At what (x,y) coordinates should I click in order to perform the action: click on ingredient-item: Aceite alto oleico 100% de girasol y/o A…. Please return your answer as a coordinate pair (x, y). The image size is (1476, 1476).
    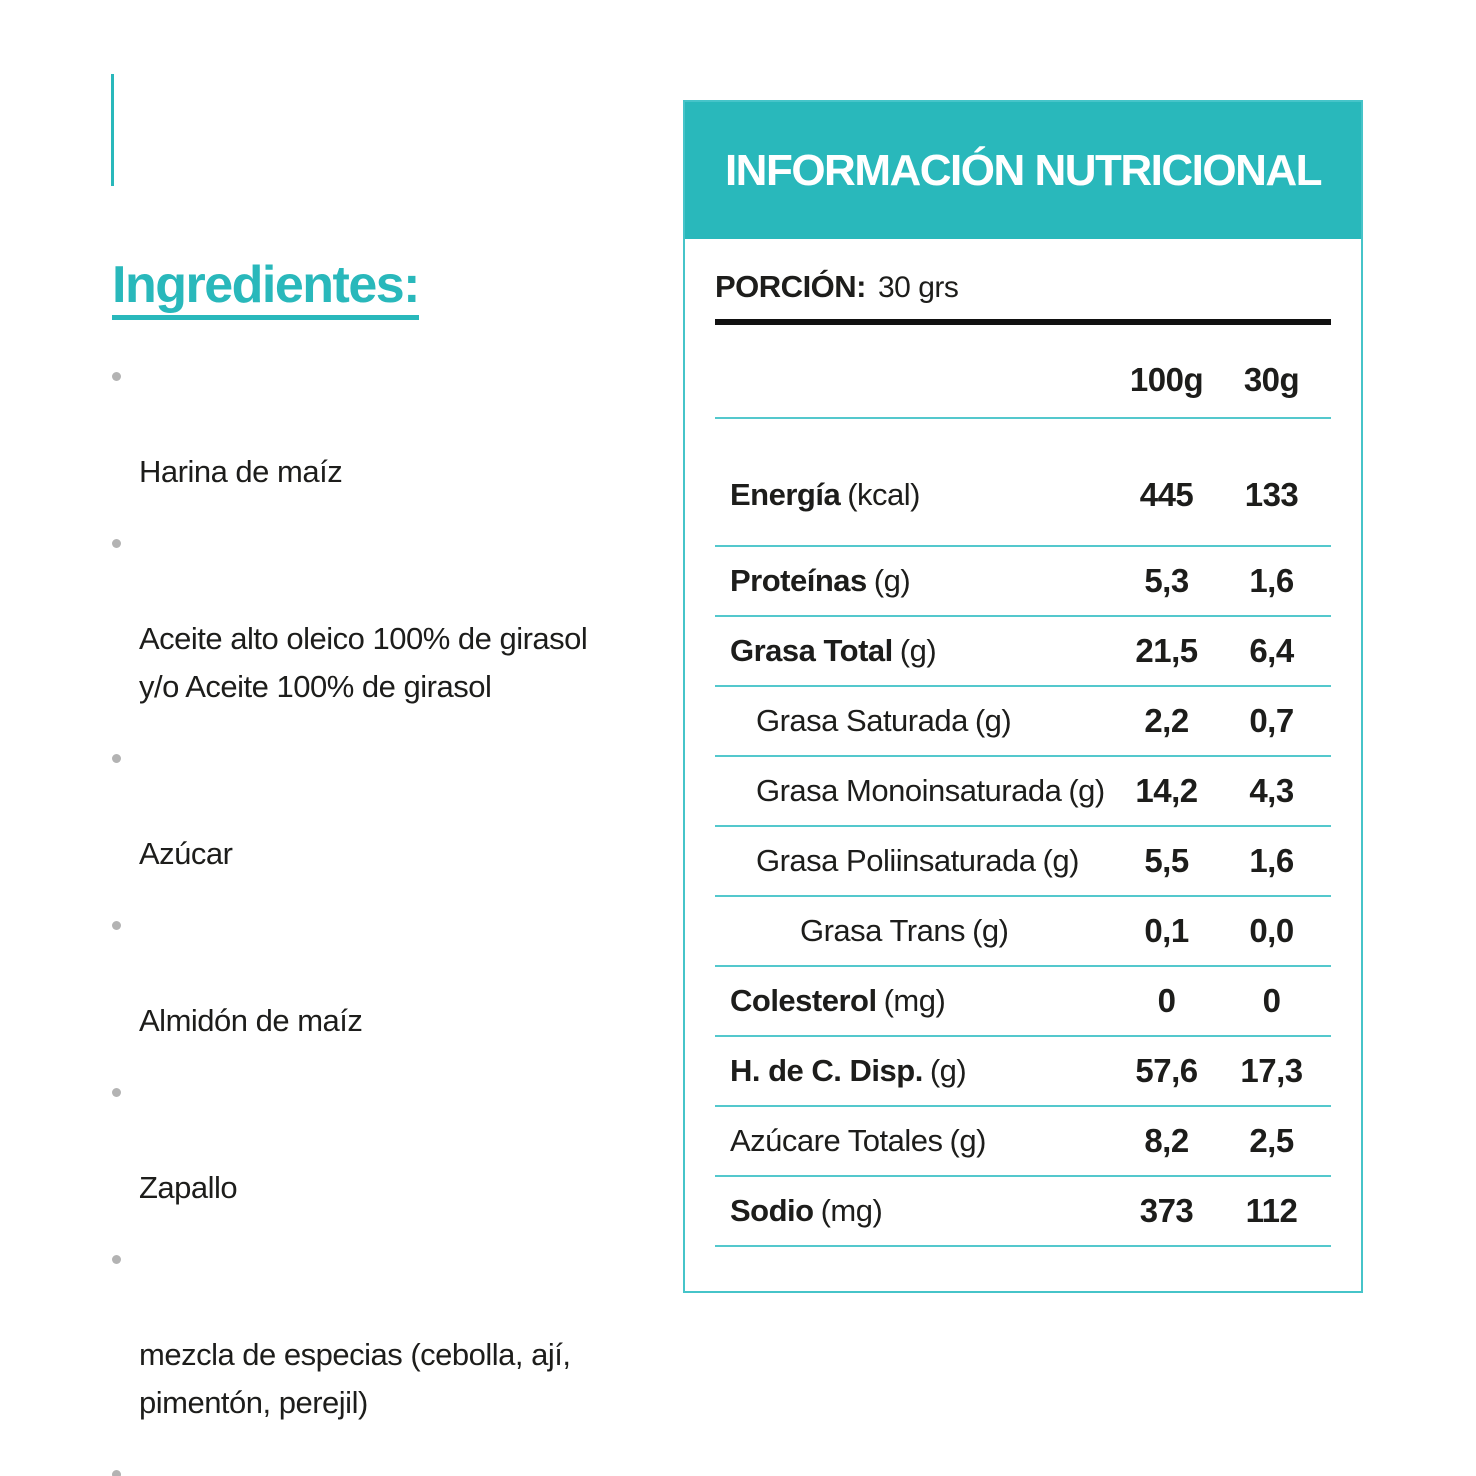
    Looking at the image, I should click on (399, 615).